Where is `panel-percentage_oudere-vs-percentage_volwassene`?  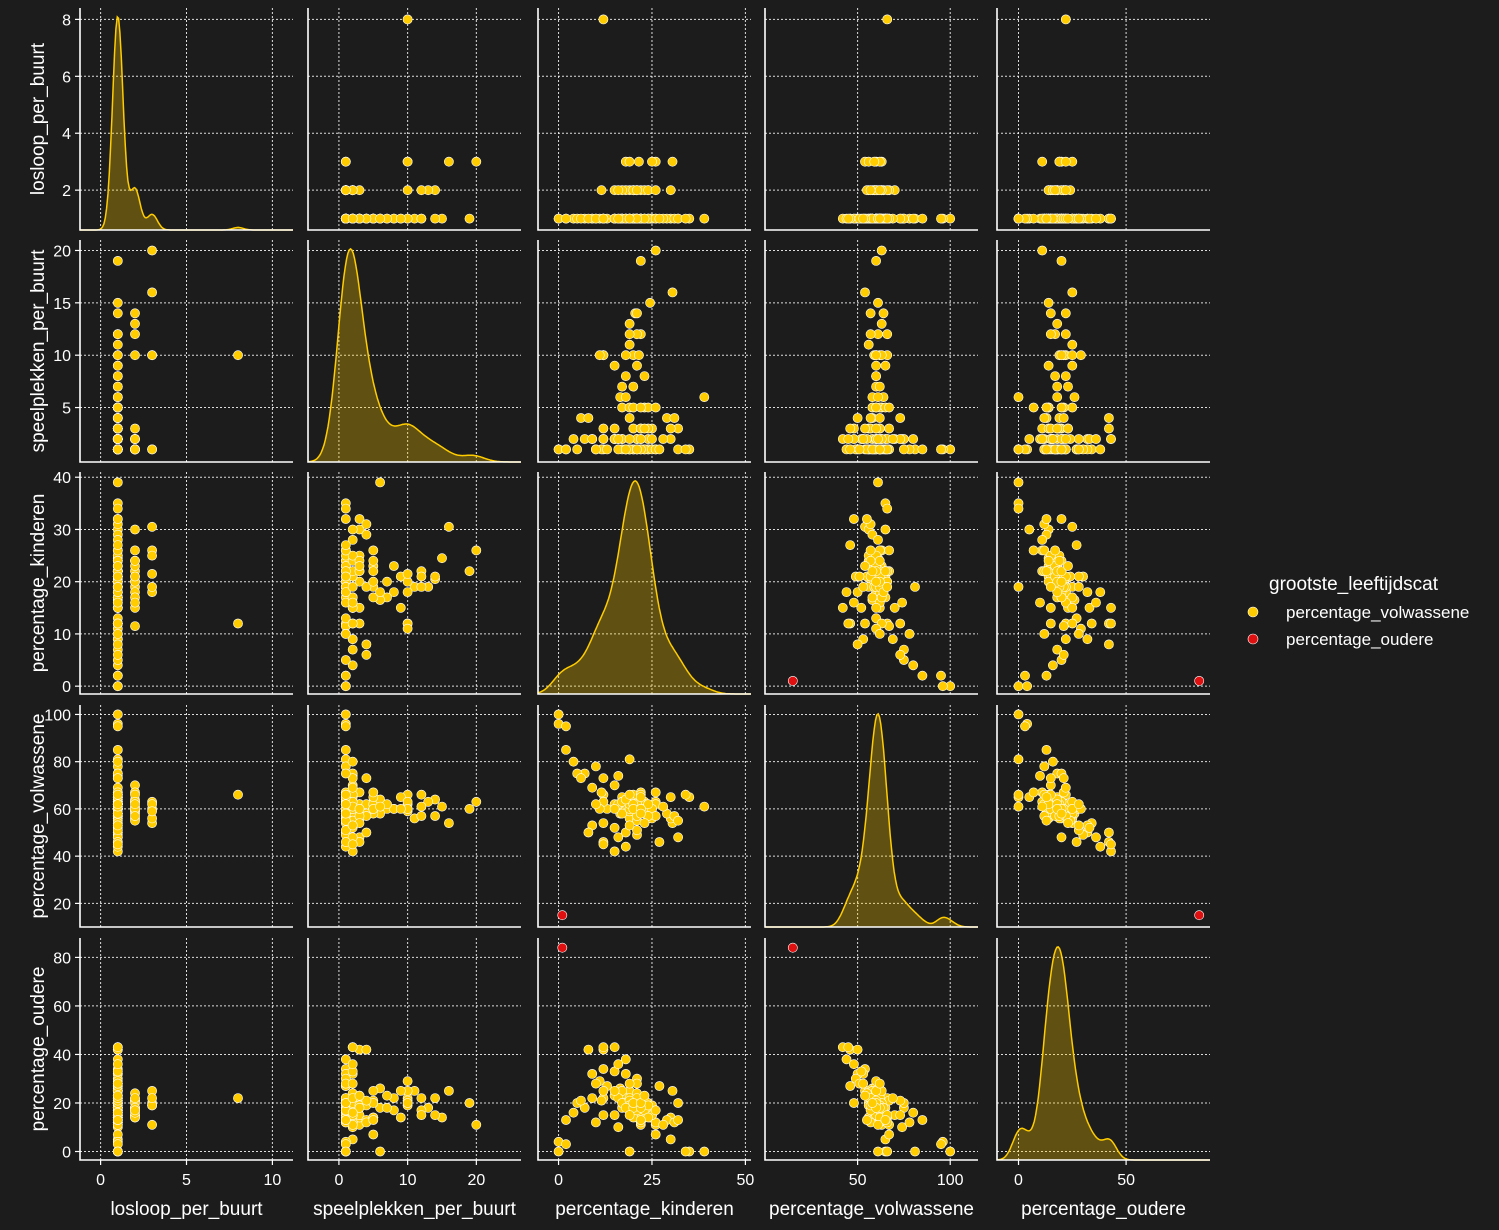 panel-percentage_oudere-vs-percentage_volwassene is located at coordinates (871, 1049).